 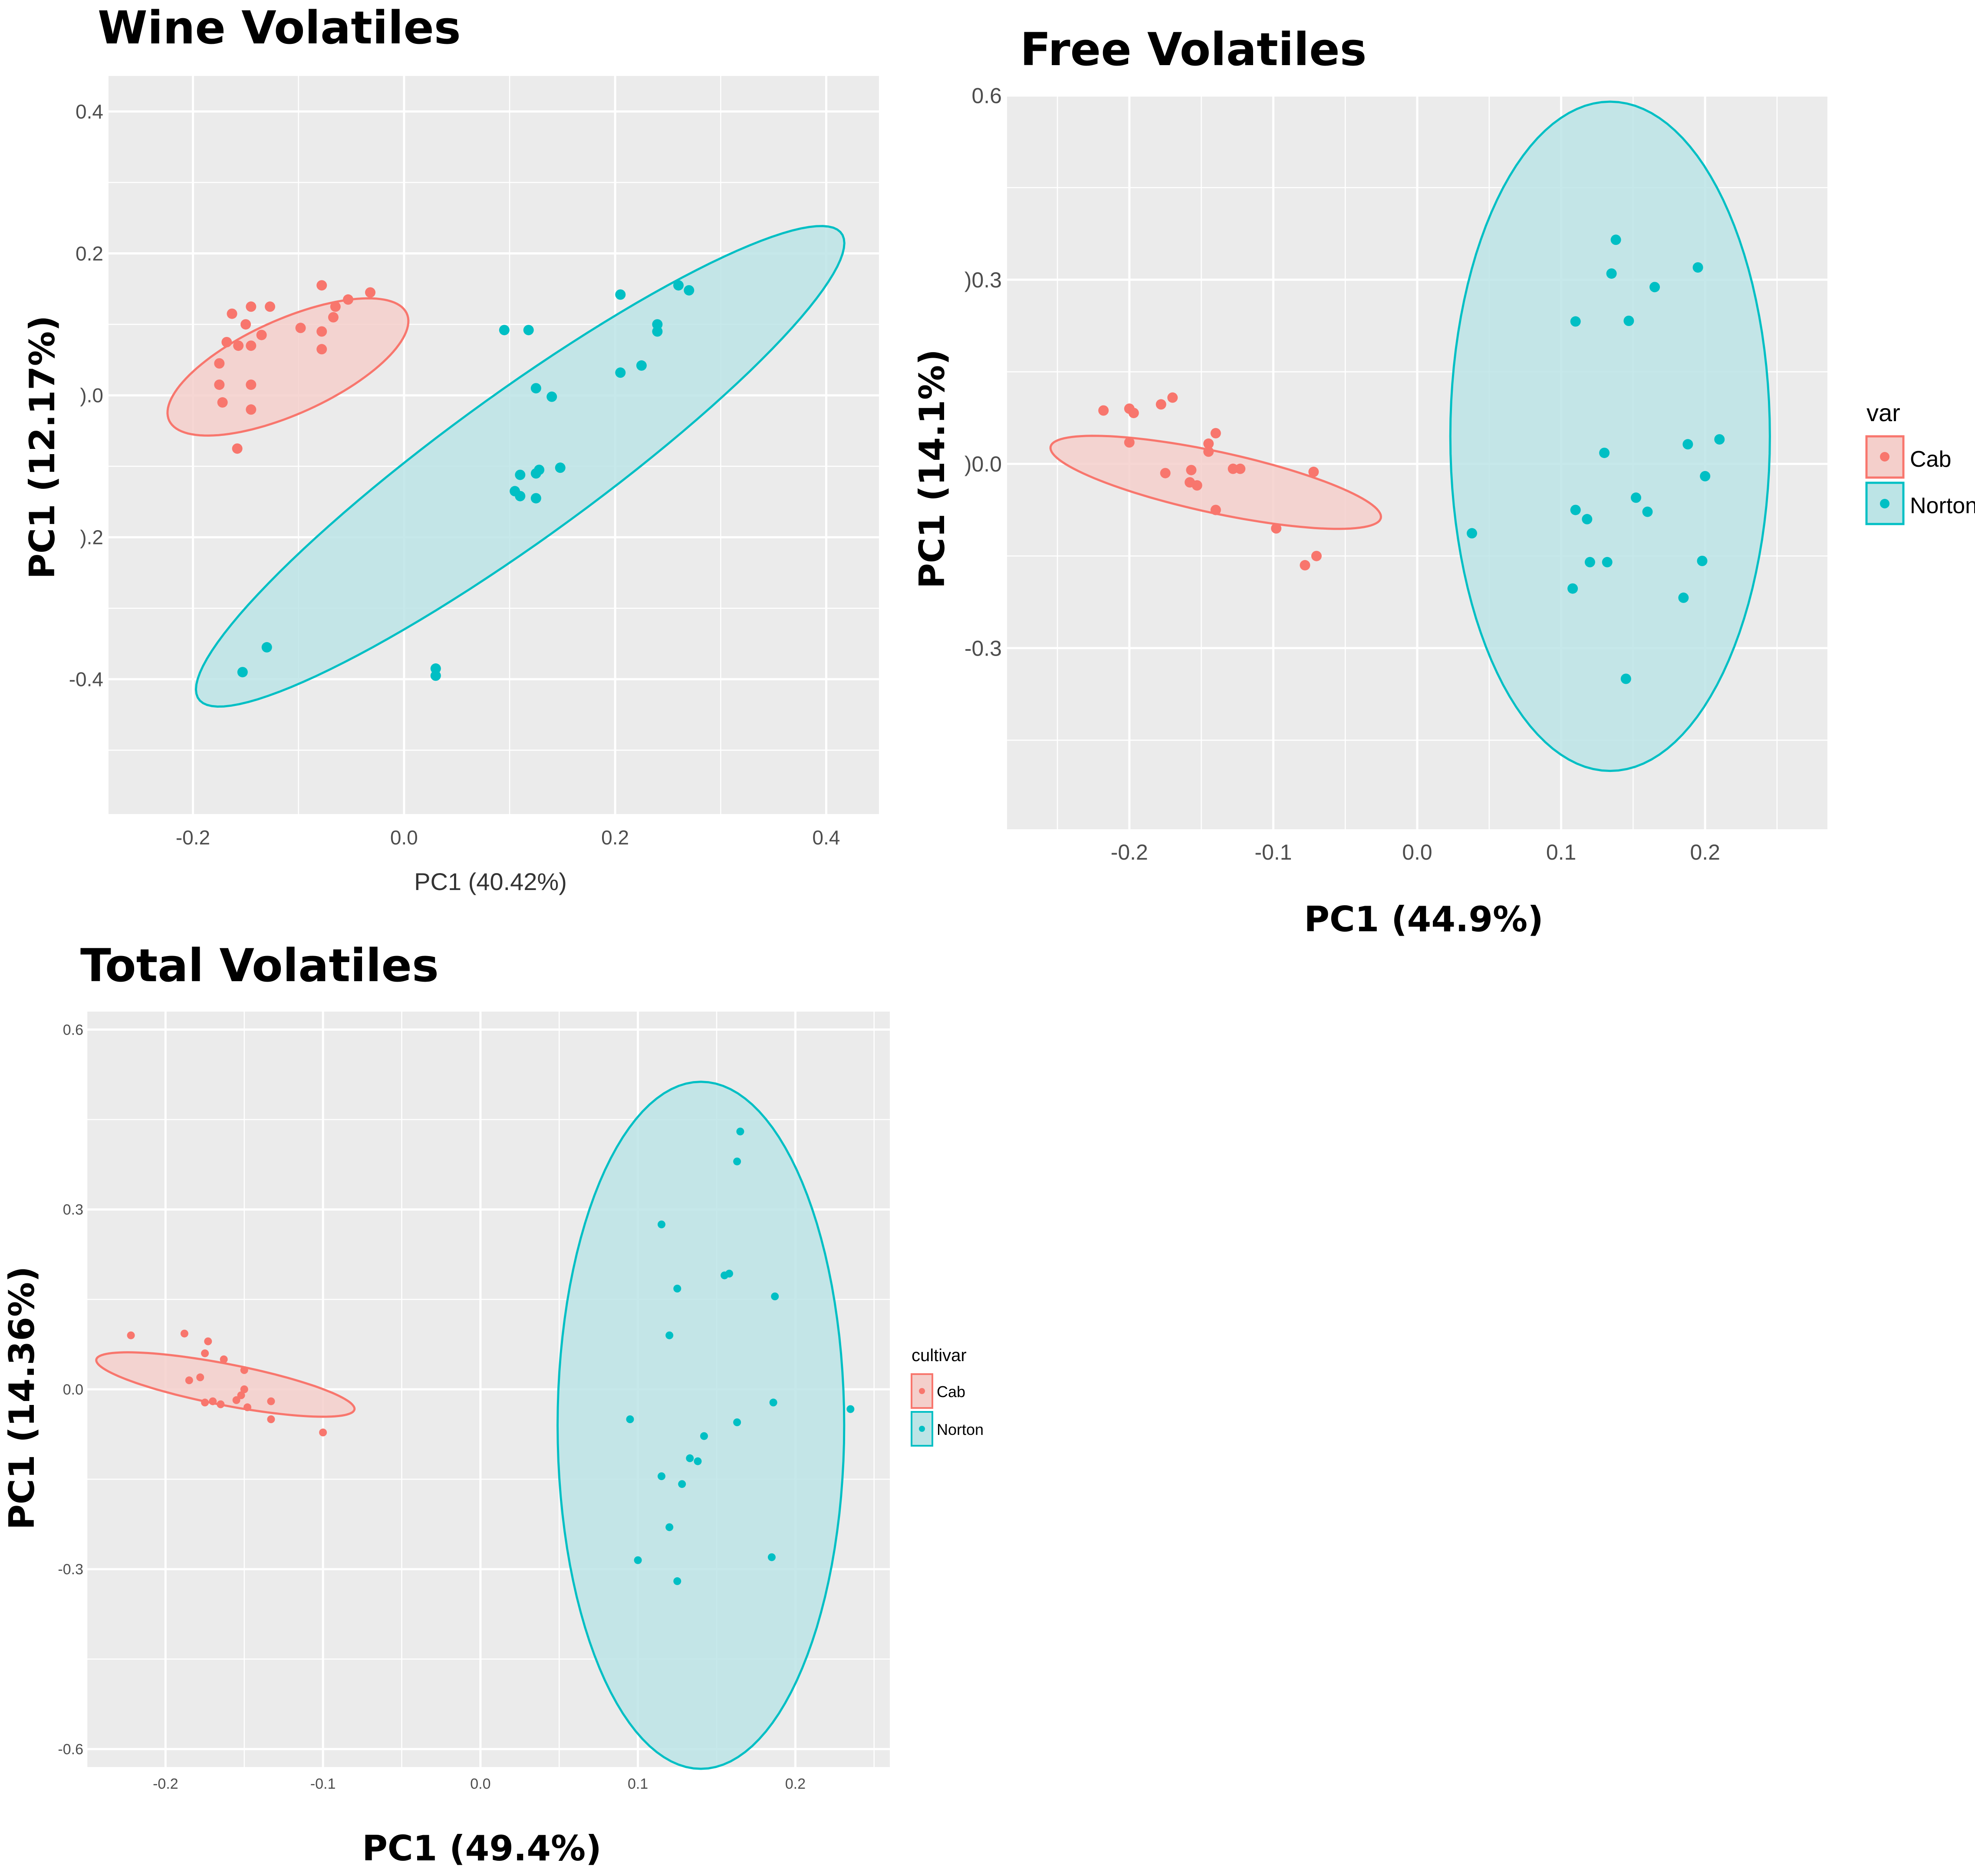 I want to click on free-volatiles-y-axis-title: PC1 (14.1%), so click(x=932, y=469).